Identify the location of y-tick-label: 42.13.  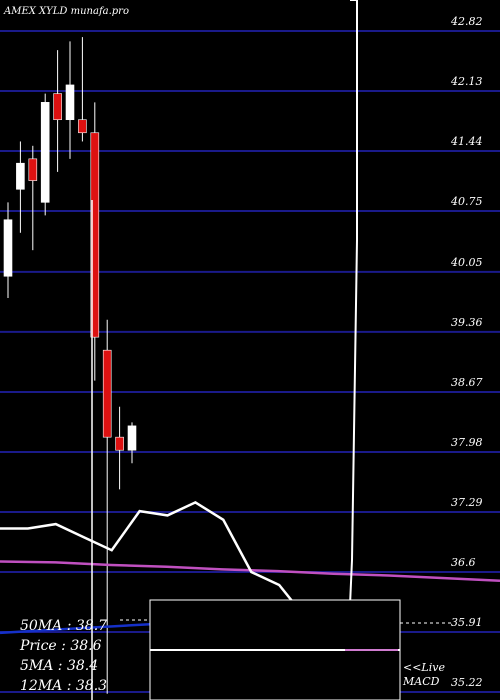
(466, 81).